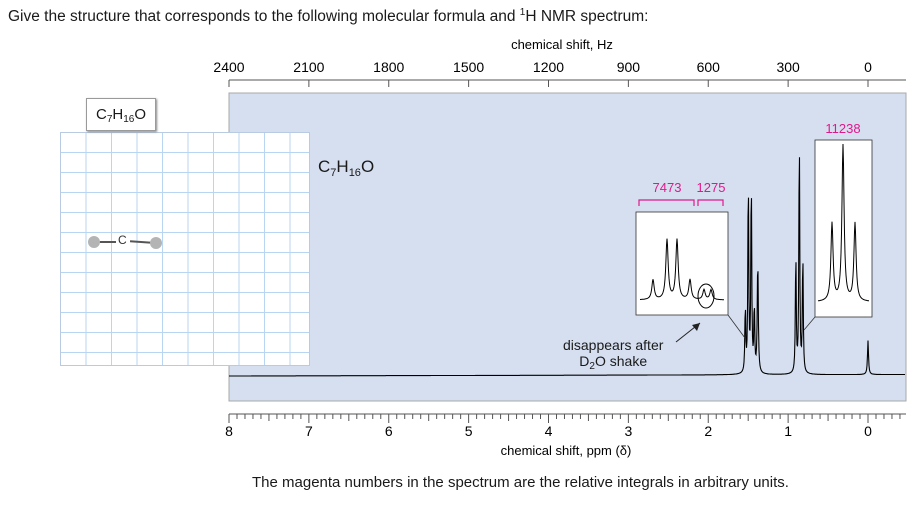  I want to click on ppm-axis-label: chemical shift, ppm (δ), so click(566, 450).